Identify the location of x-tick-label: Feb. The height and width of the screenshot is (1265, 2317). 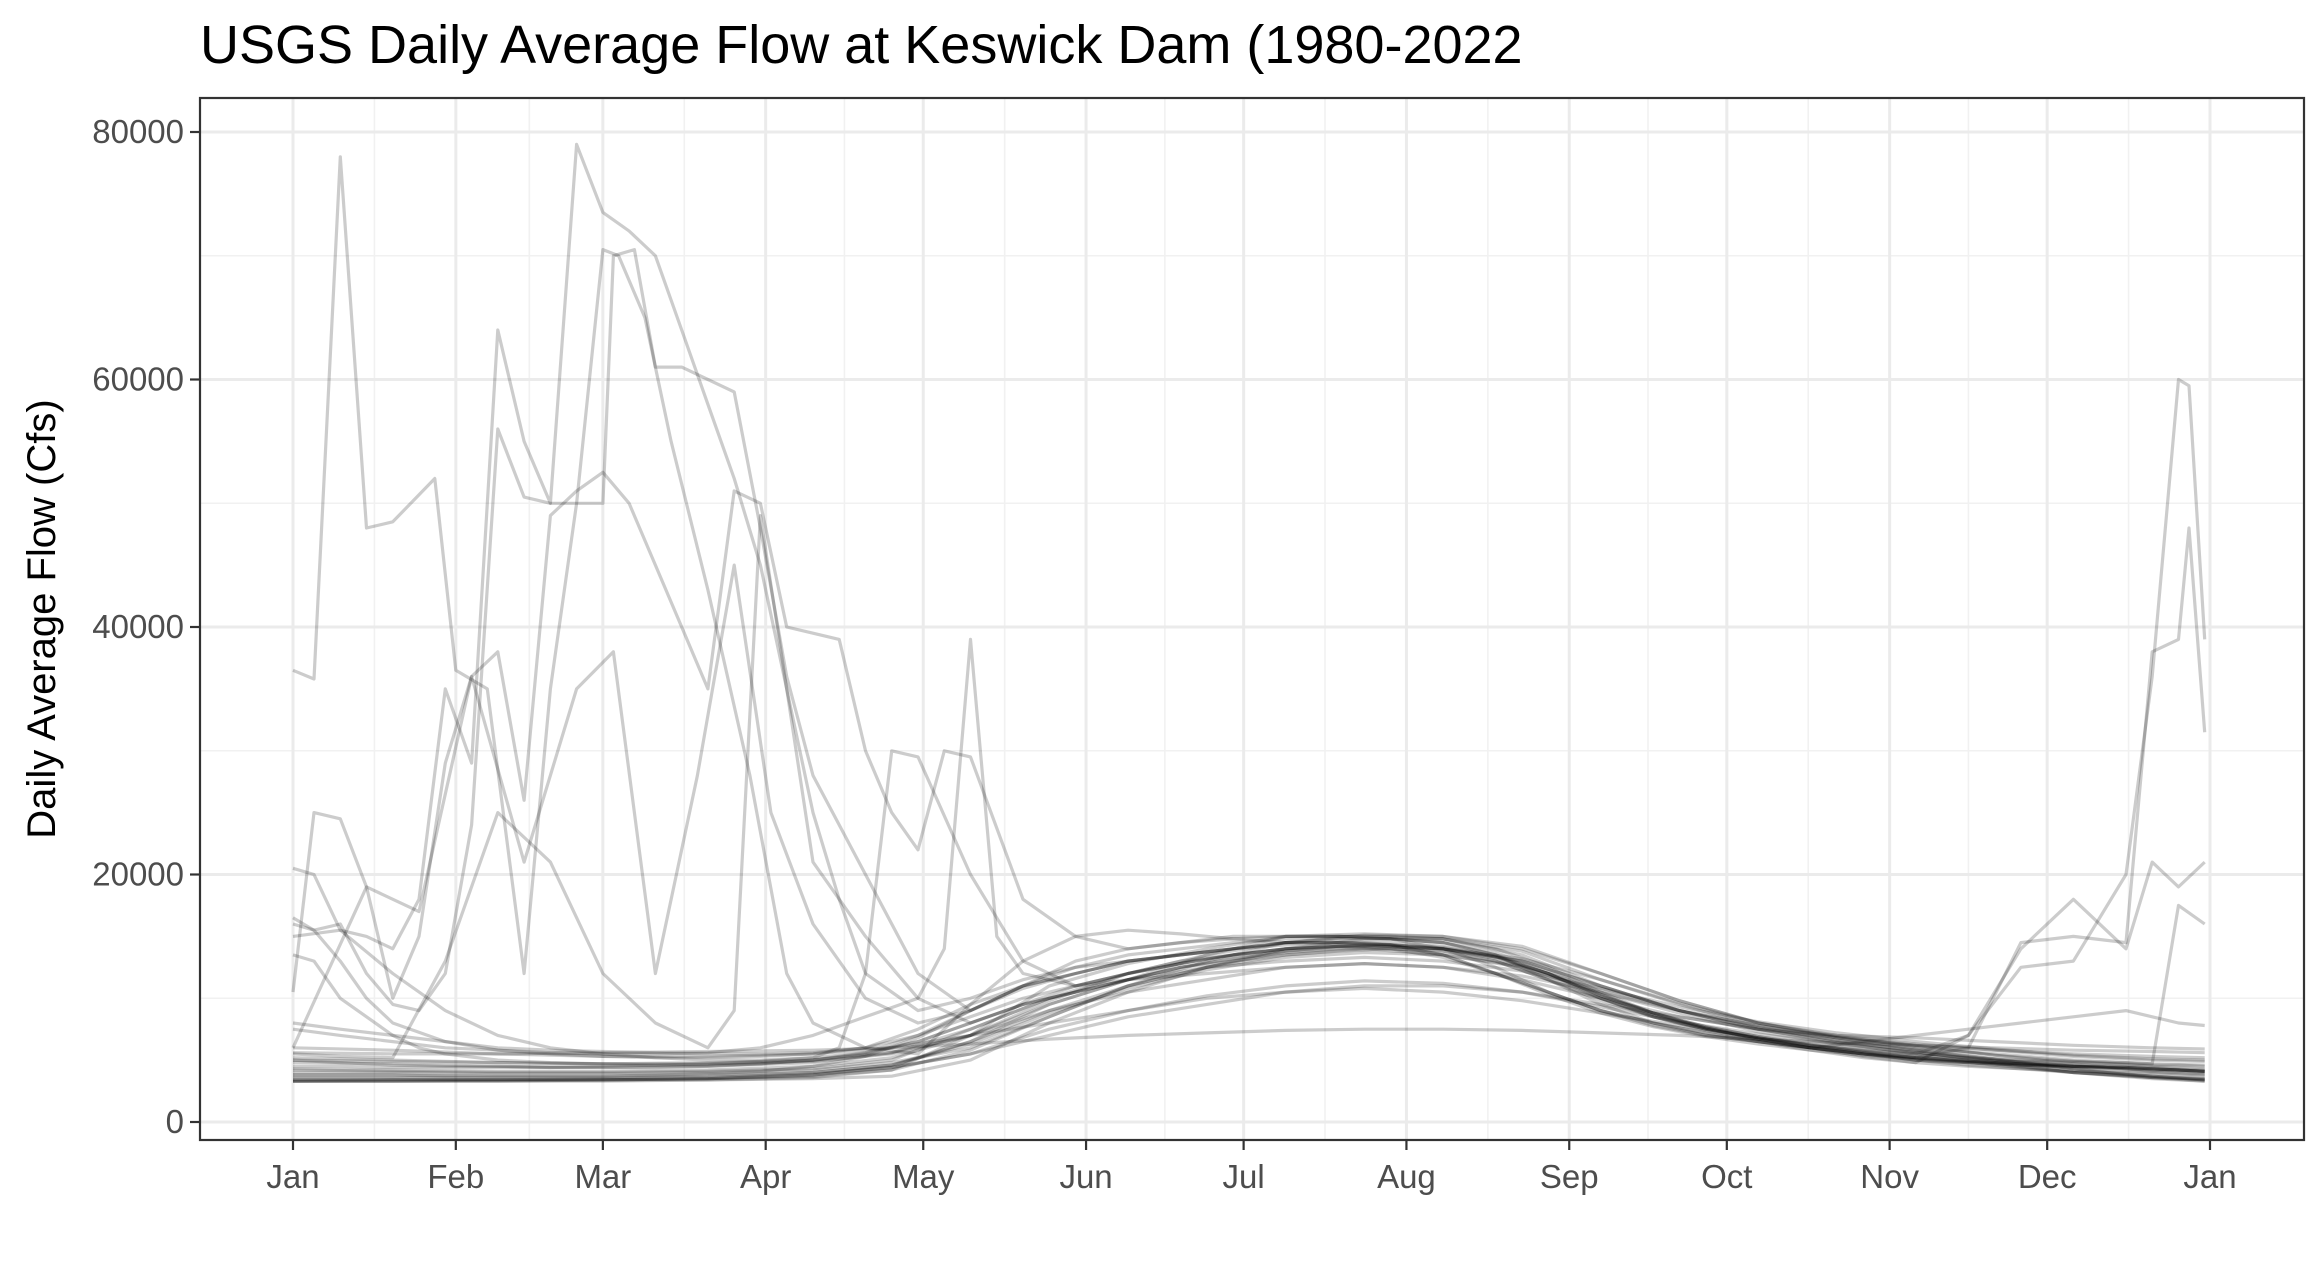
(455, 1176).